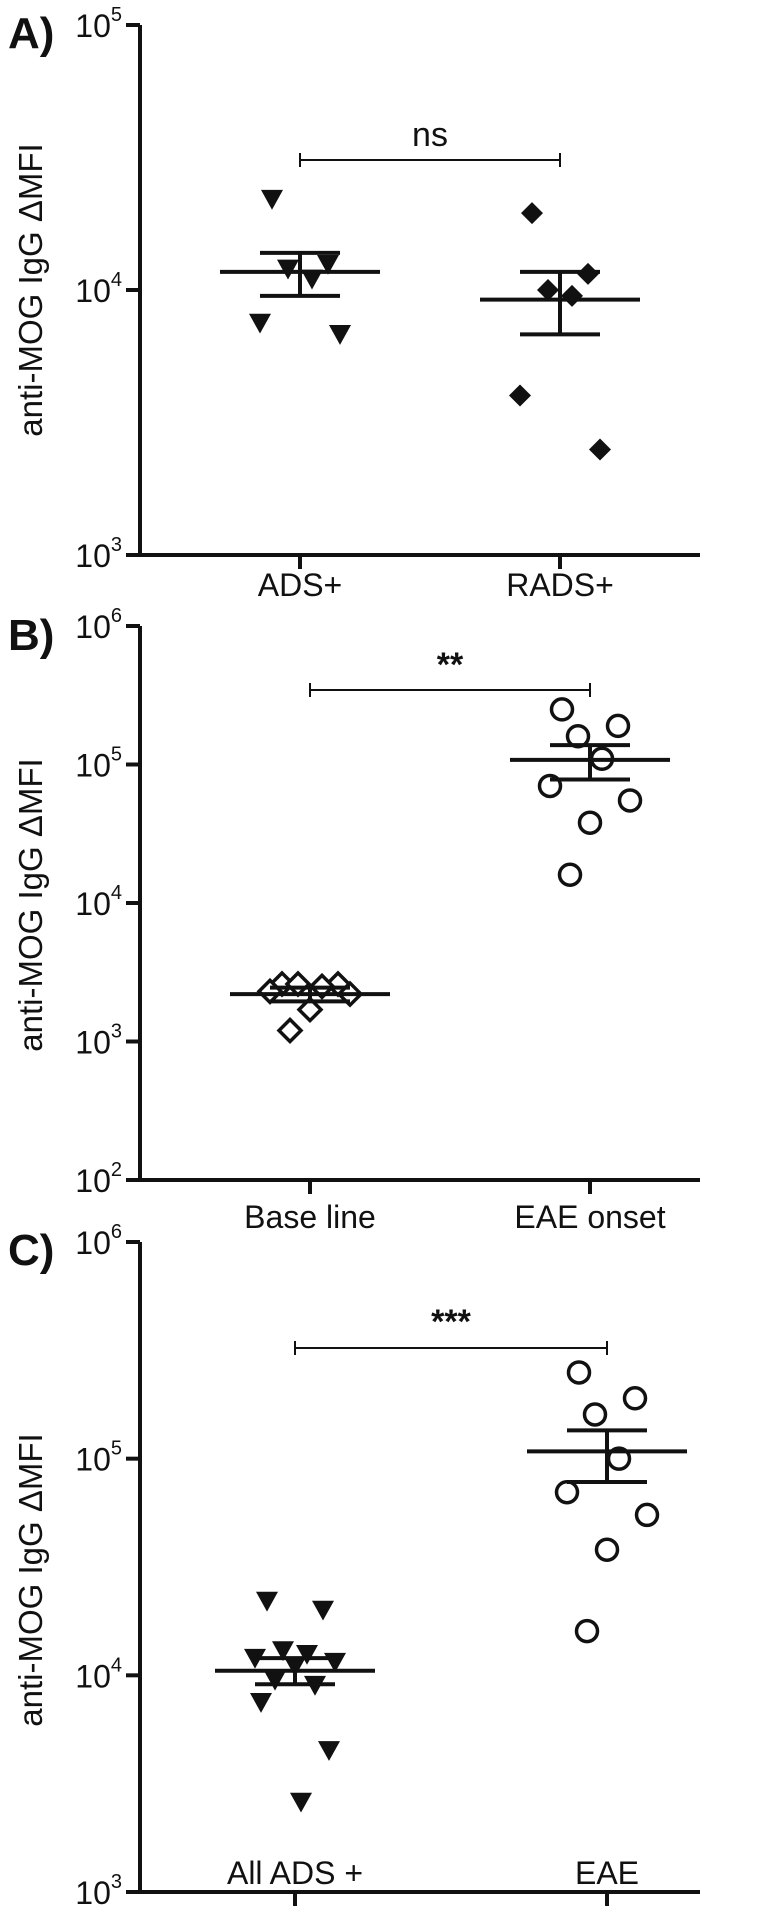 Image resolution: width=760 pixels, height=1915 pixels. I want to click on x-category-label: Base line, so click(310, 1217).